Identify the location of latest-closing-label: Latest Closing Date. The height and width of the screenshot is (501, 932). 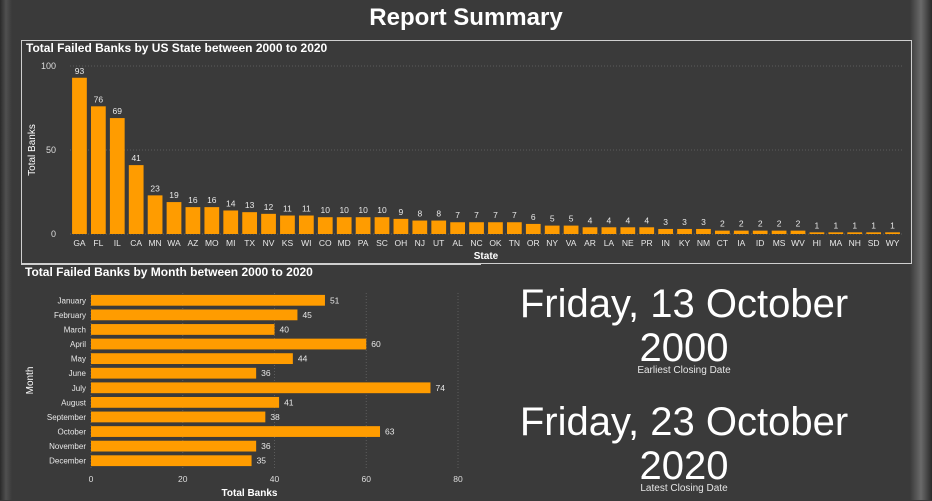
(684, 488).